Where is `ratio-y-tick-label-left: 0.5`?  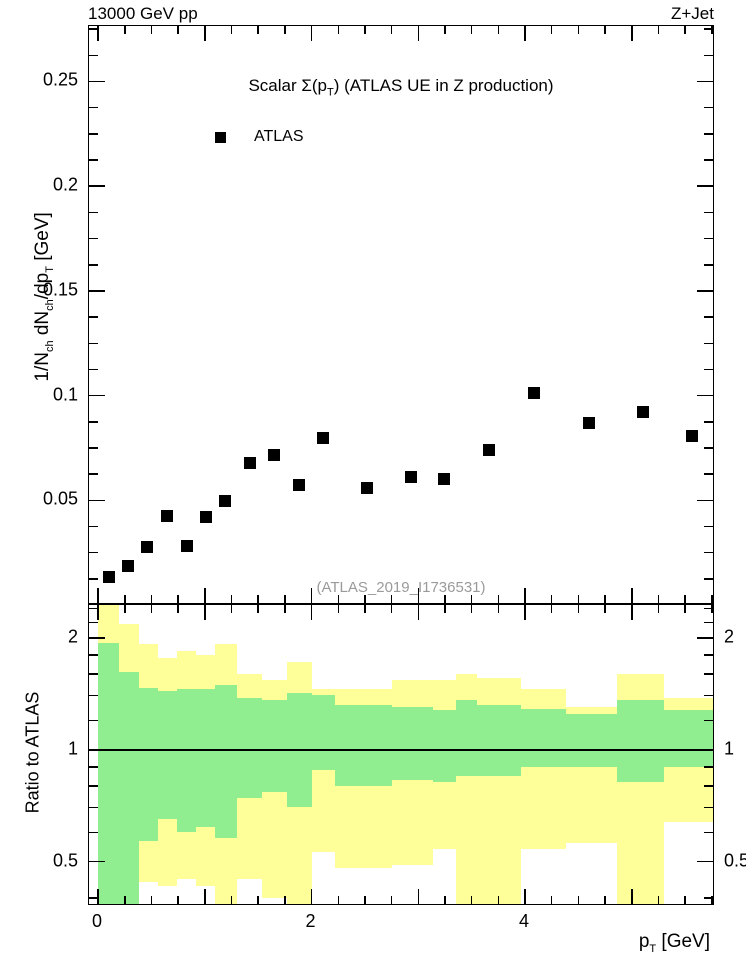
ratio-y-tick-label-left: 0.5 is located at coordinates (65, 860).